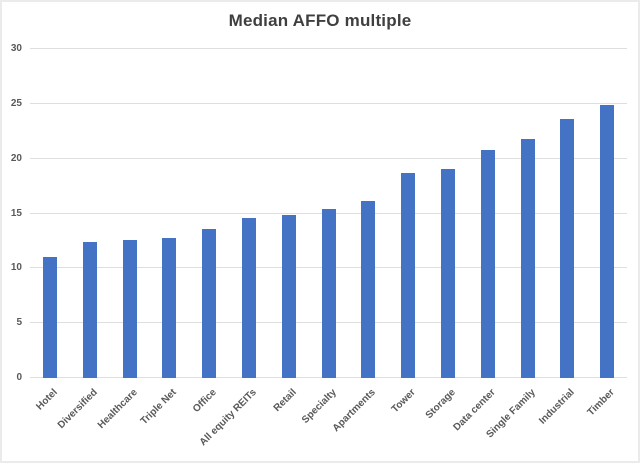 The image size is (640, 463). Describe the element at coordinates (527, 258) in the screenshot. I see `bar-single-family` at that location.